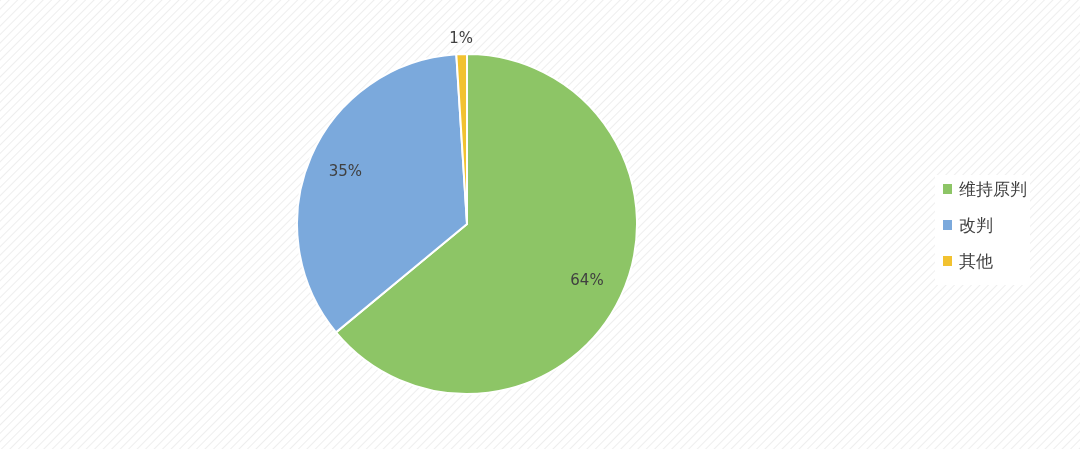 This screenshot has width=1080, height=449. I want to click on data-label: 35%, so click(345, 171).